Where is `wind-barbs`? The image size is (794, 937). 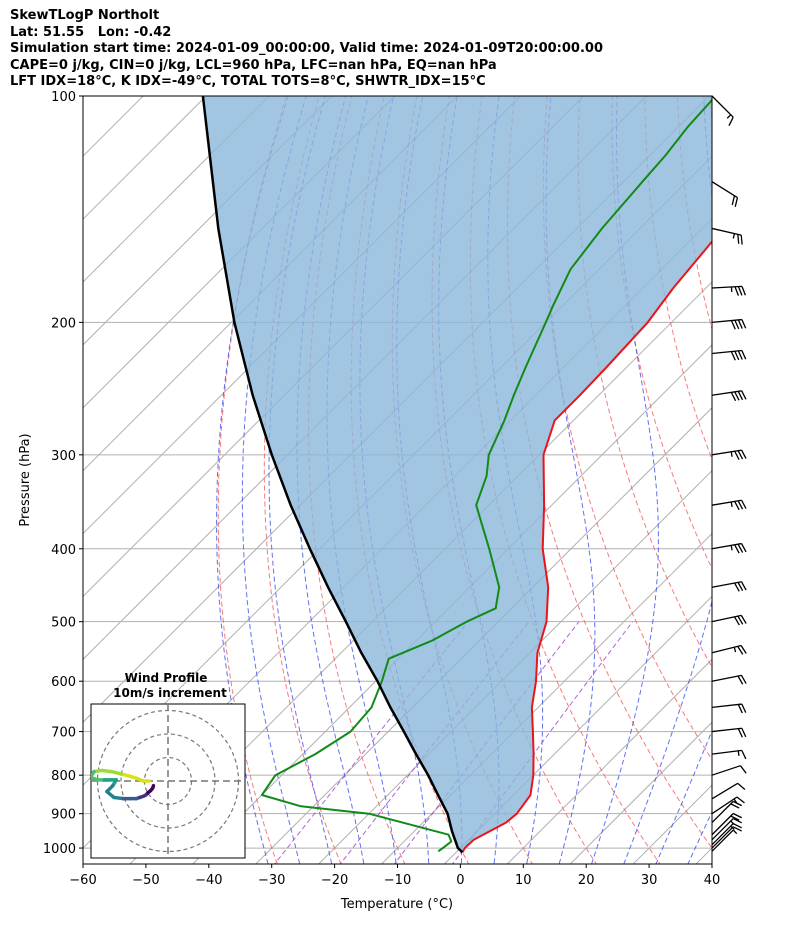
wind-barbs is located at coordinates (729, 473).